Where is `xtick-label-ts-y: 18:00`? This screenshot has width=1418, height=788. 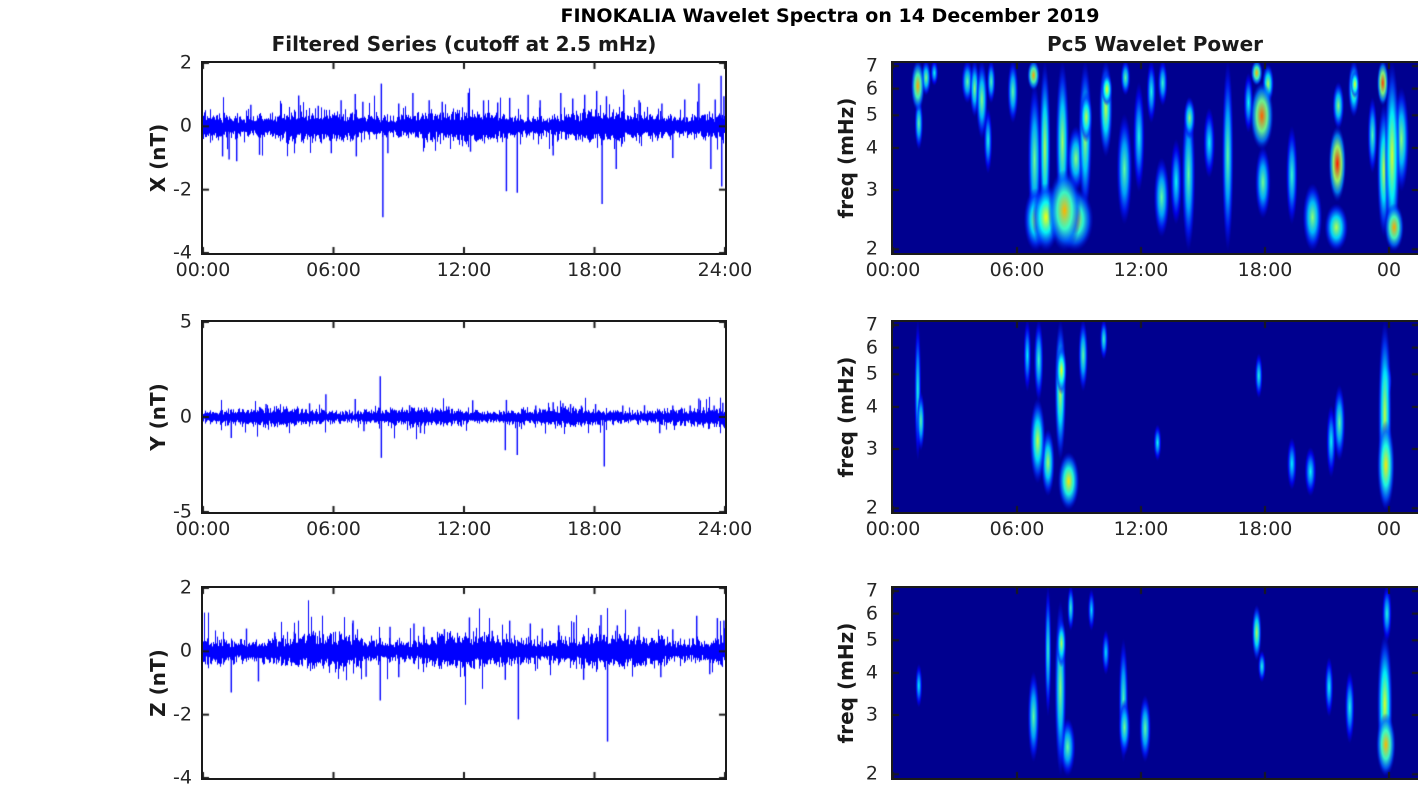 xtick-label-ts-y: 18:00 is located at coordinates (594, 529).